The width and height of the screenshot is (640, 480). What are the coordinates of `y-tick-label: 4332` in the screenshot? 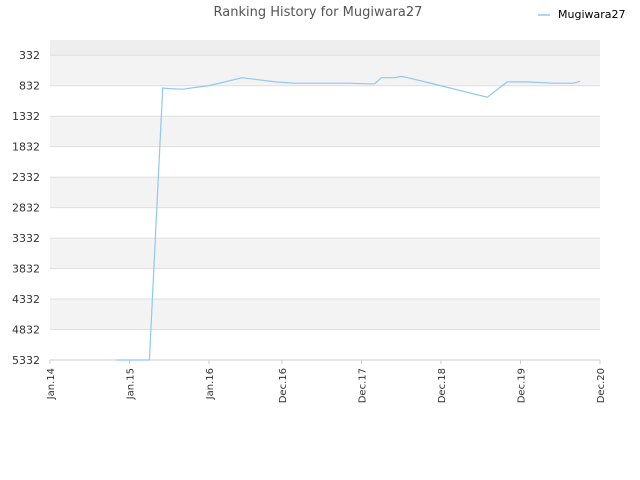 It's located at (26, 299).